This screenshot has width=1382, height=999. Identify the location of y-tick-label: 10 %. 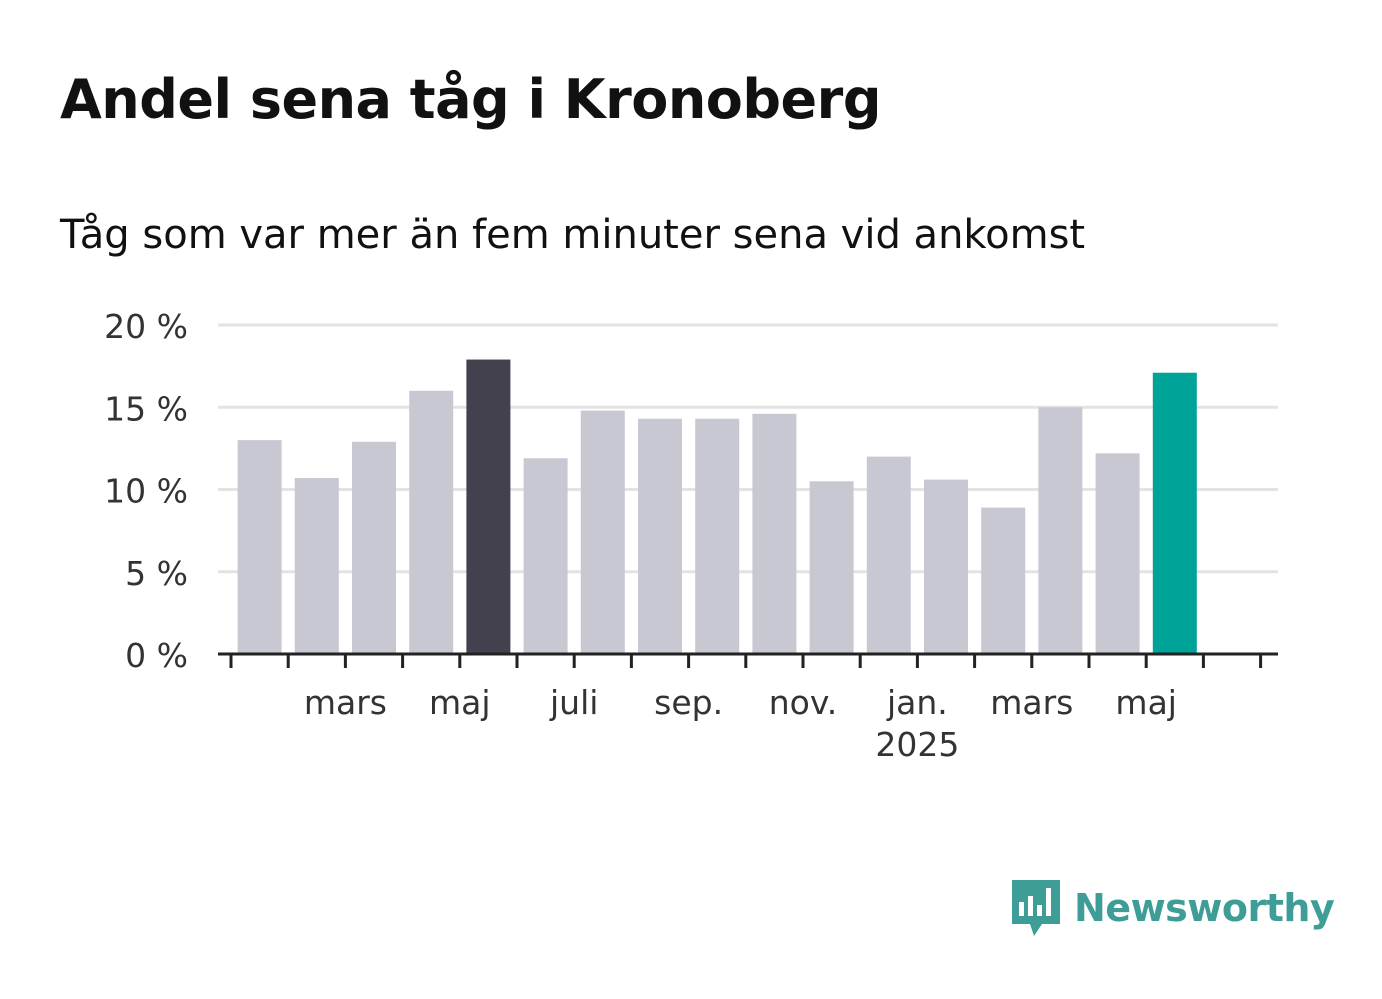
(146, 491).